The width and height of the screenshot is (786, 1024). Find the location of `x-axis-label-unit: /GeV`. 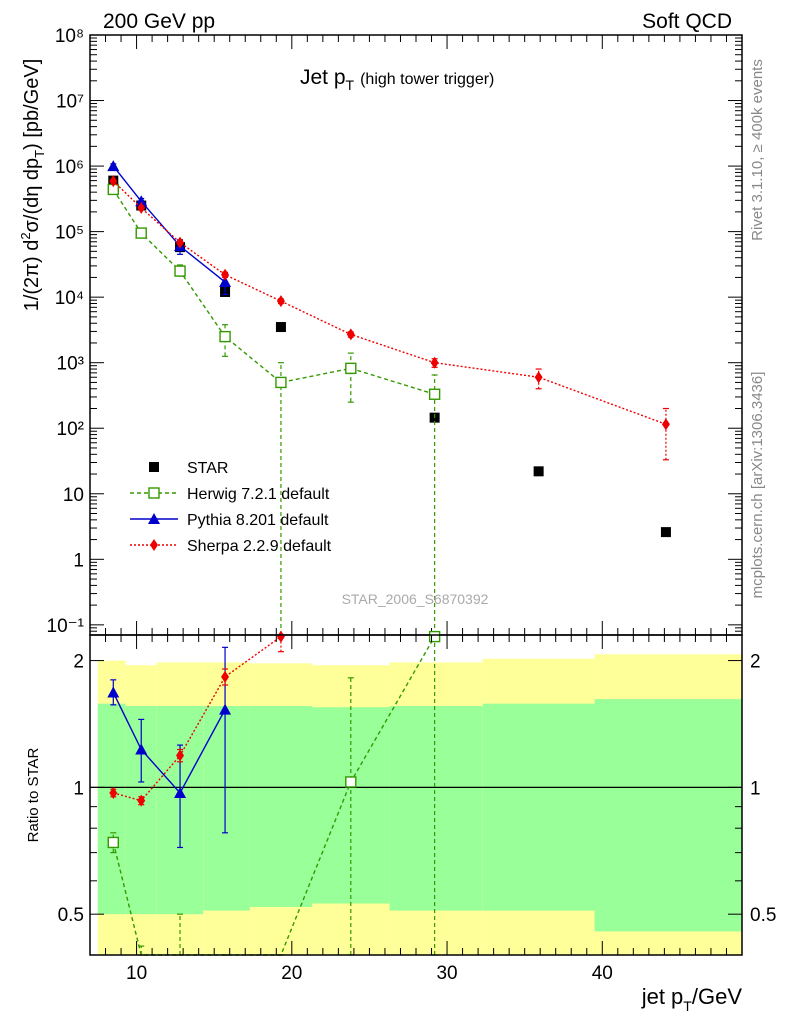

x-axis-label-unit: /GeV is located at coordinates (717, 996).